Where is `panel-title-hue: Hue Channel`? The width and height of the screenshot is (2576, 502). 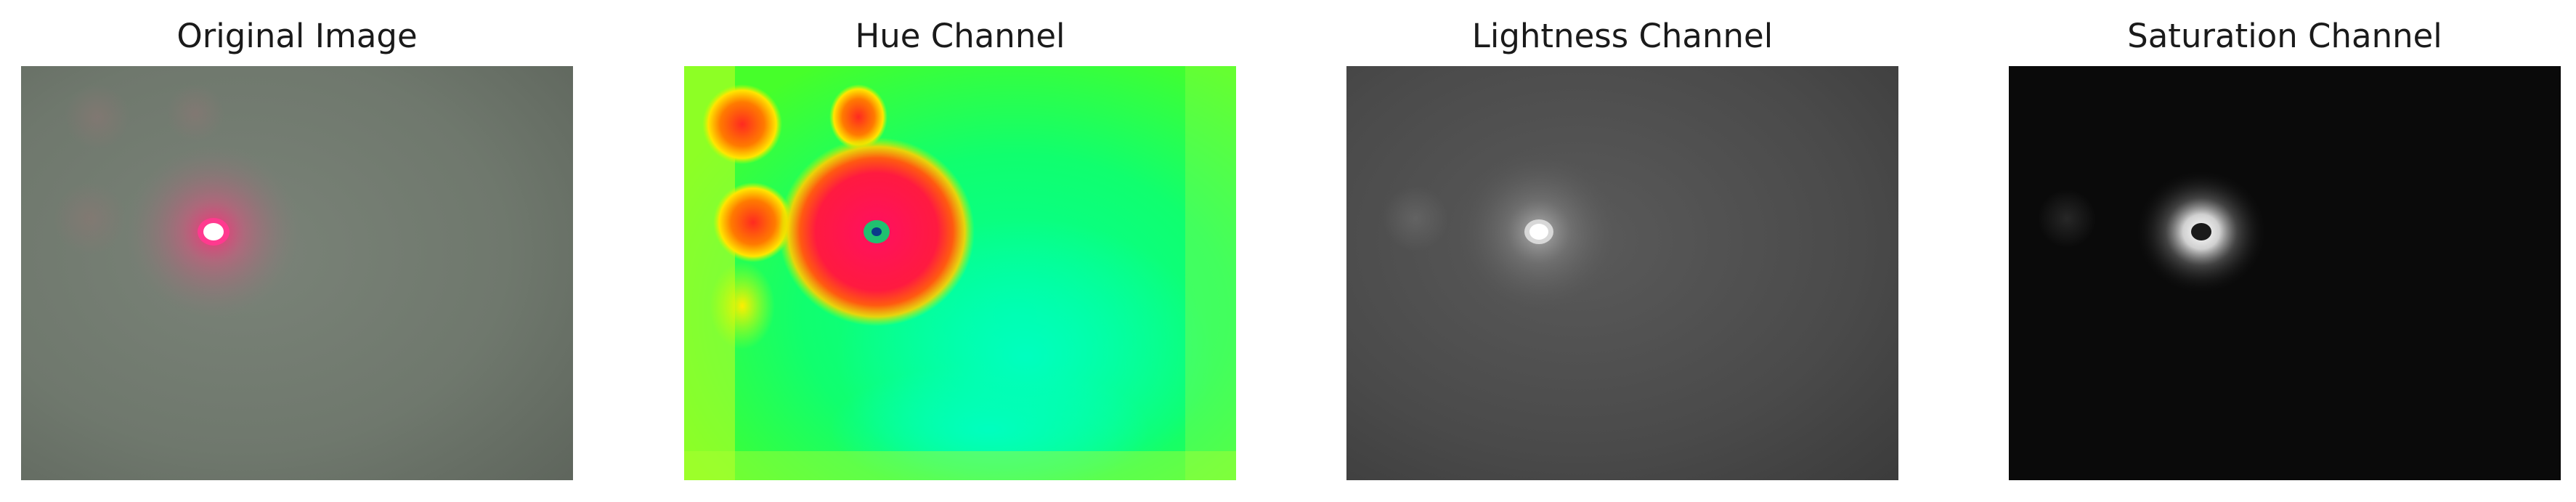
panel-title-hue: Hue Channel is located at coordinates (960, 36).